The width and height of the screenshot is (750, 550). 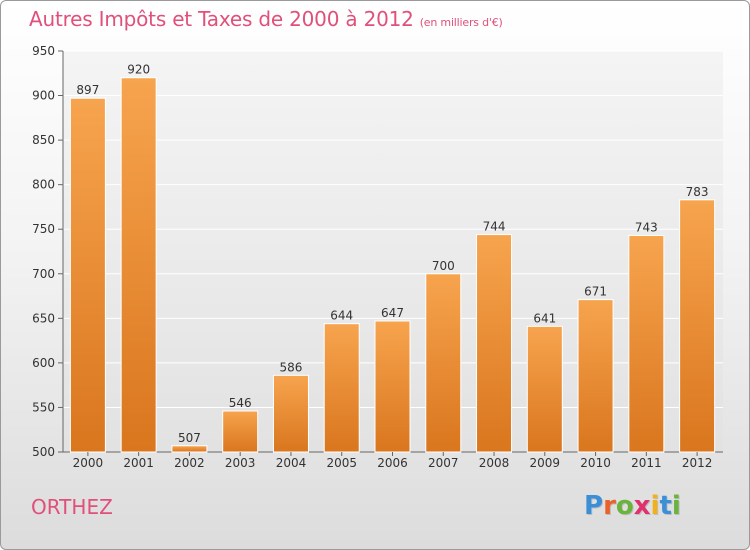 I want to click on data-label: 671, so click(x=595, y=292).